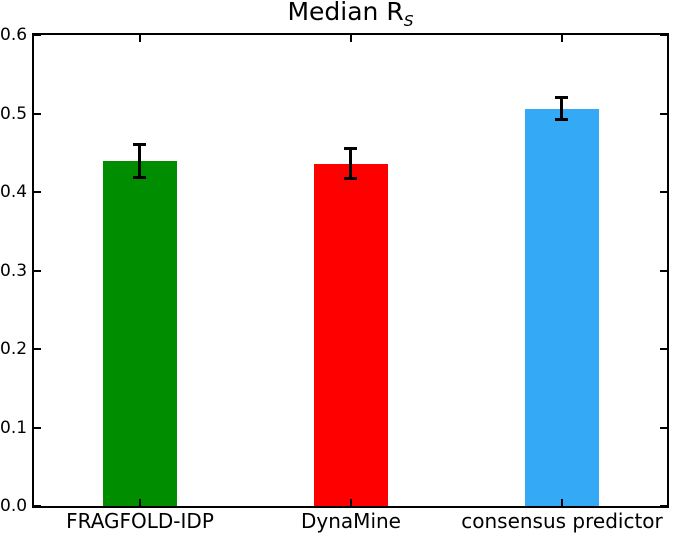  I want to click on y-tick-label: 0.3, so click(14, 271).